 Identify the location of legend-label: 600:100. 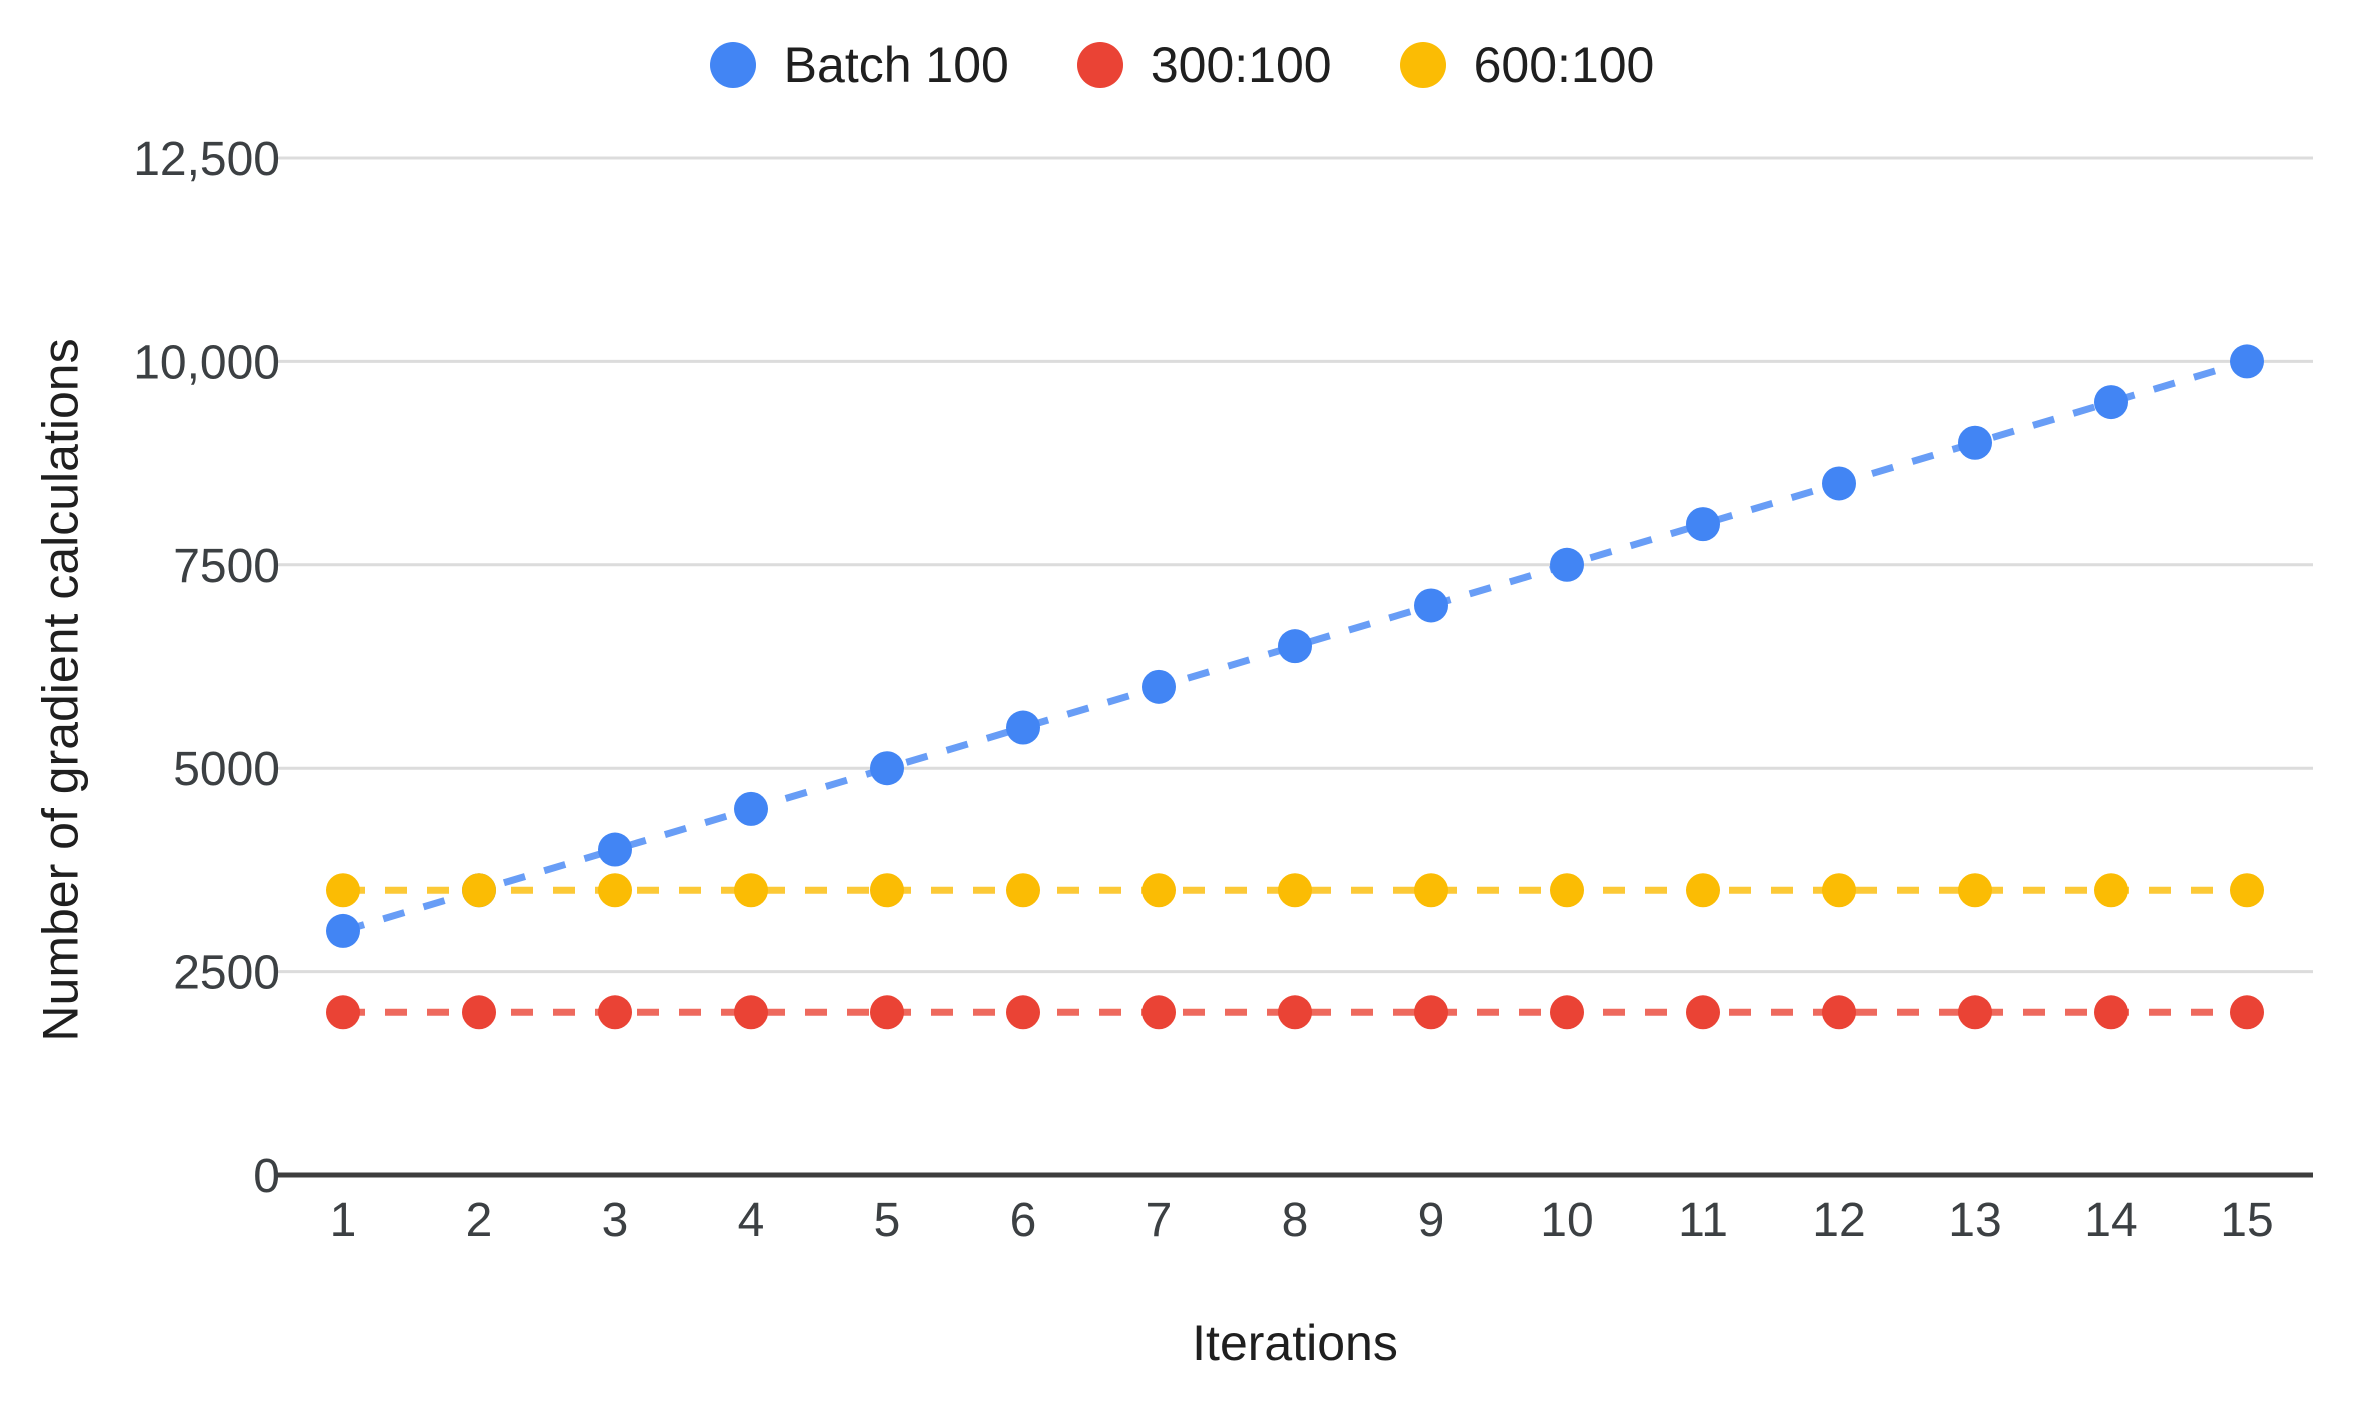
(1564, 65).